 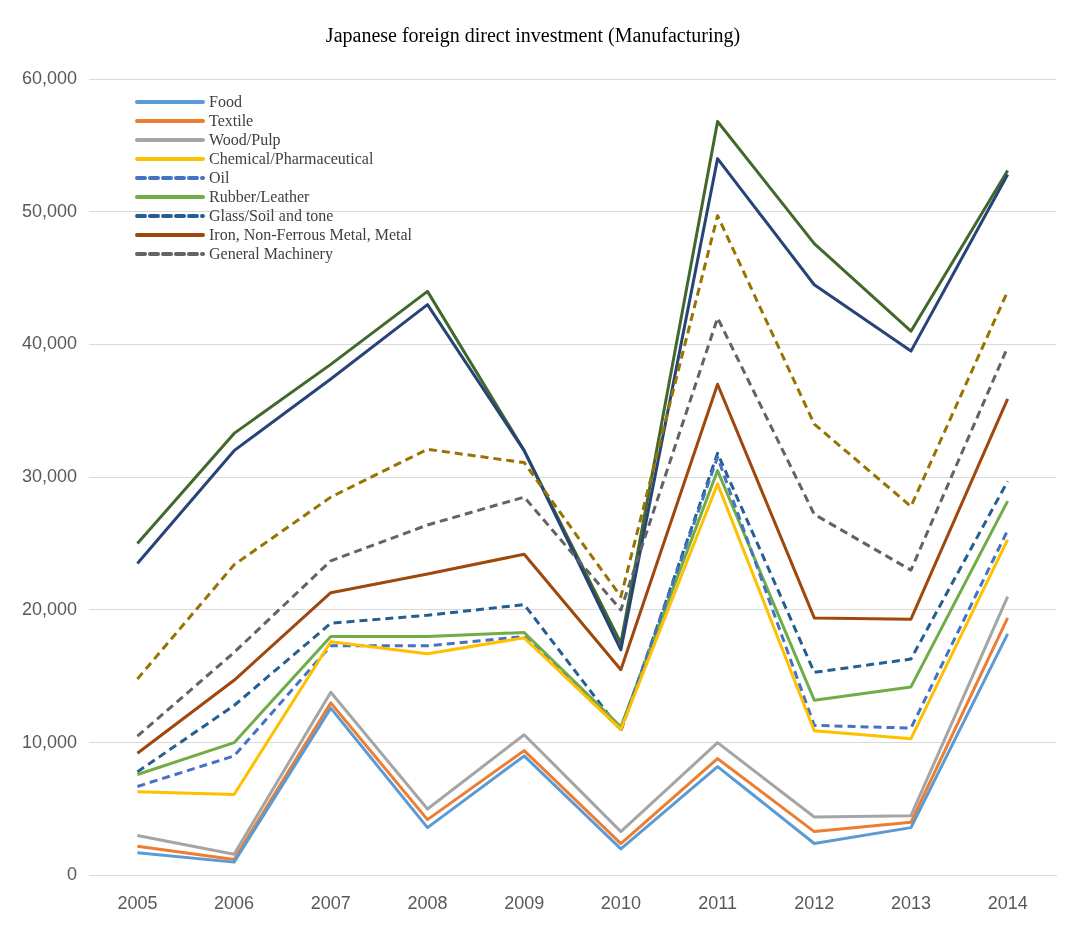 What do you see at coordinates (234, 903) in the screenshot?
I see `x-tick-label: 2006` at bounding box center [234, 903].